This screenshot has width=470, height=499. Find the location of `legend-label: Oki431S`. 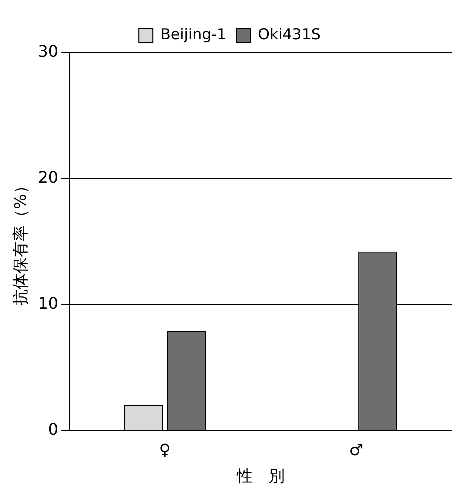

legend-label: Oki431S is located at coordinates (289, 34).